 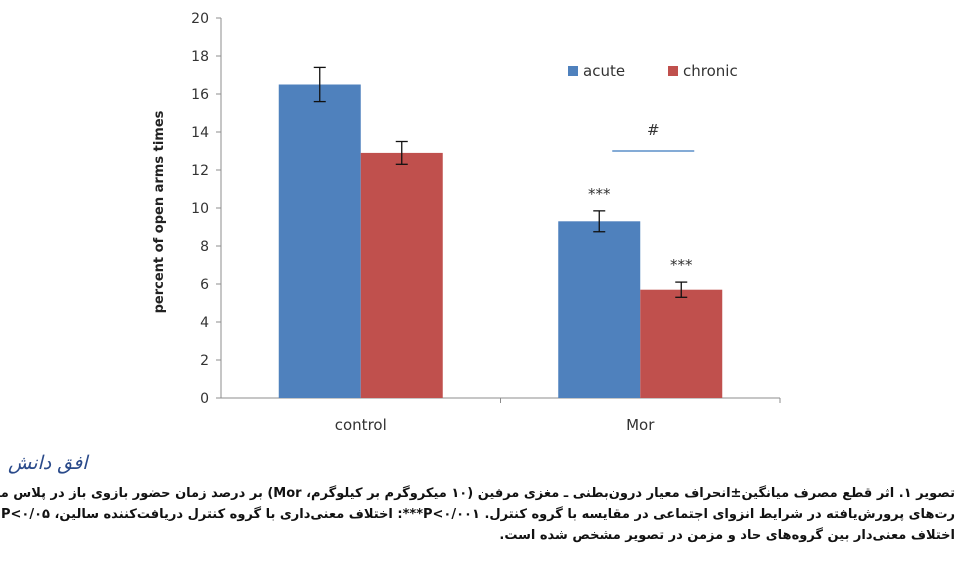 I want to click on y-tick-labels: 0 2 4 6 8 10 12 14 16 18 20, so click(x=200, y=209).